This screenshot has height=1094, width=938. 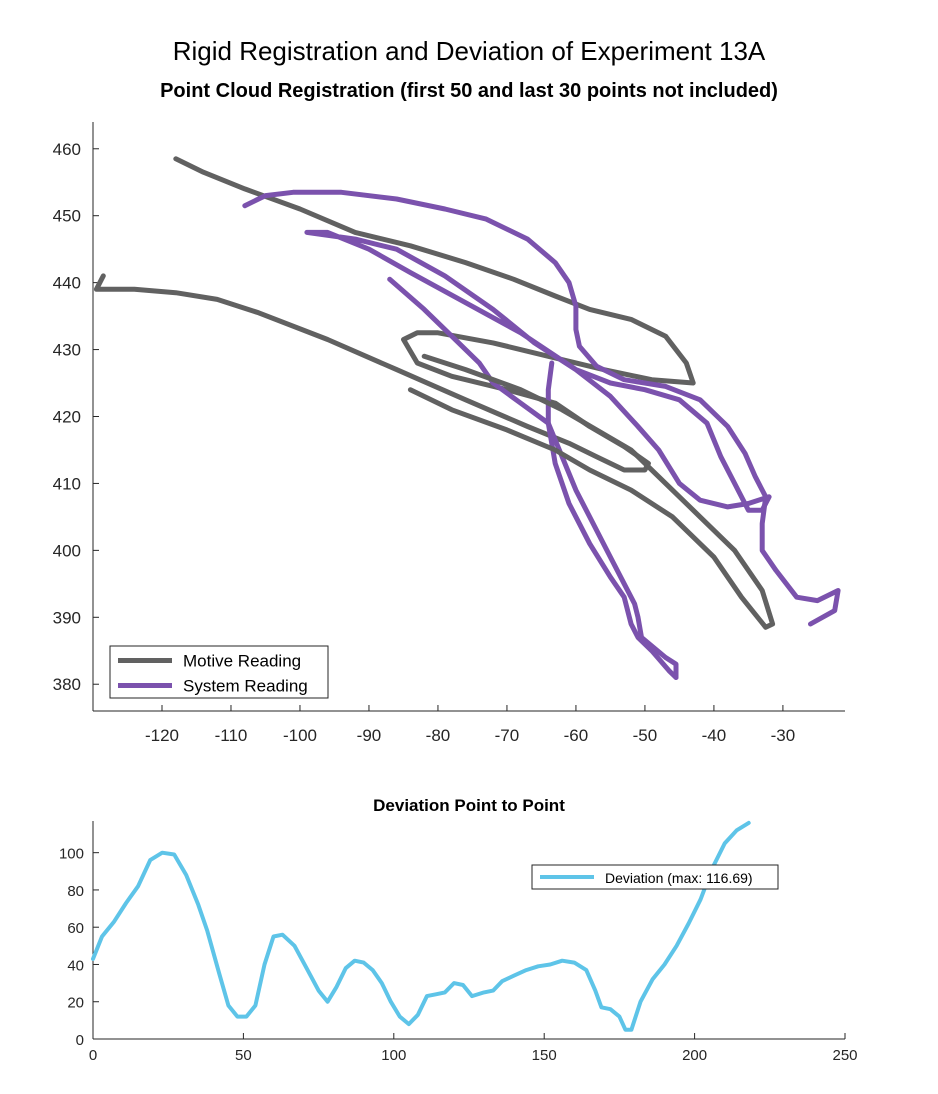 I want to click on registration-y-tick-label: 420, so click(x=67, y=417).